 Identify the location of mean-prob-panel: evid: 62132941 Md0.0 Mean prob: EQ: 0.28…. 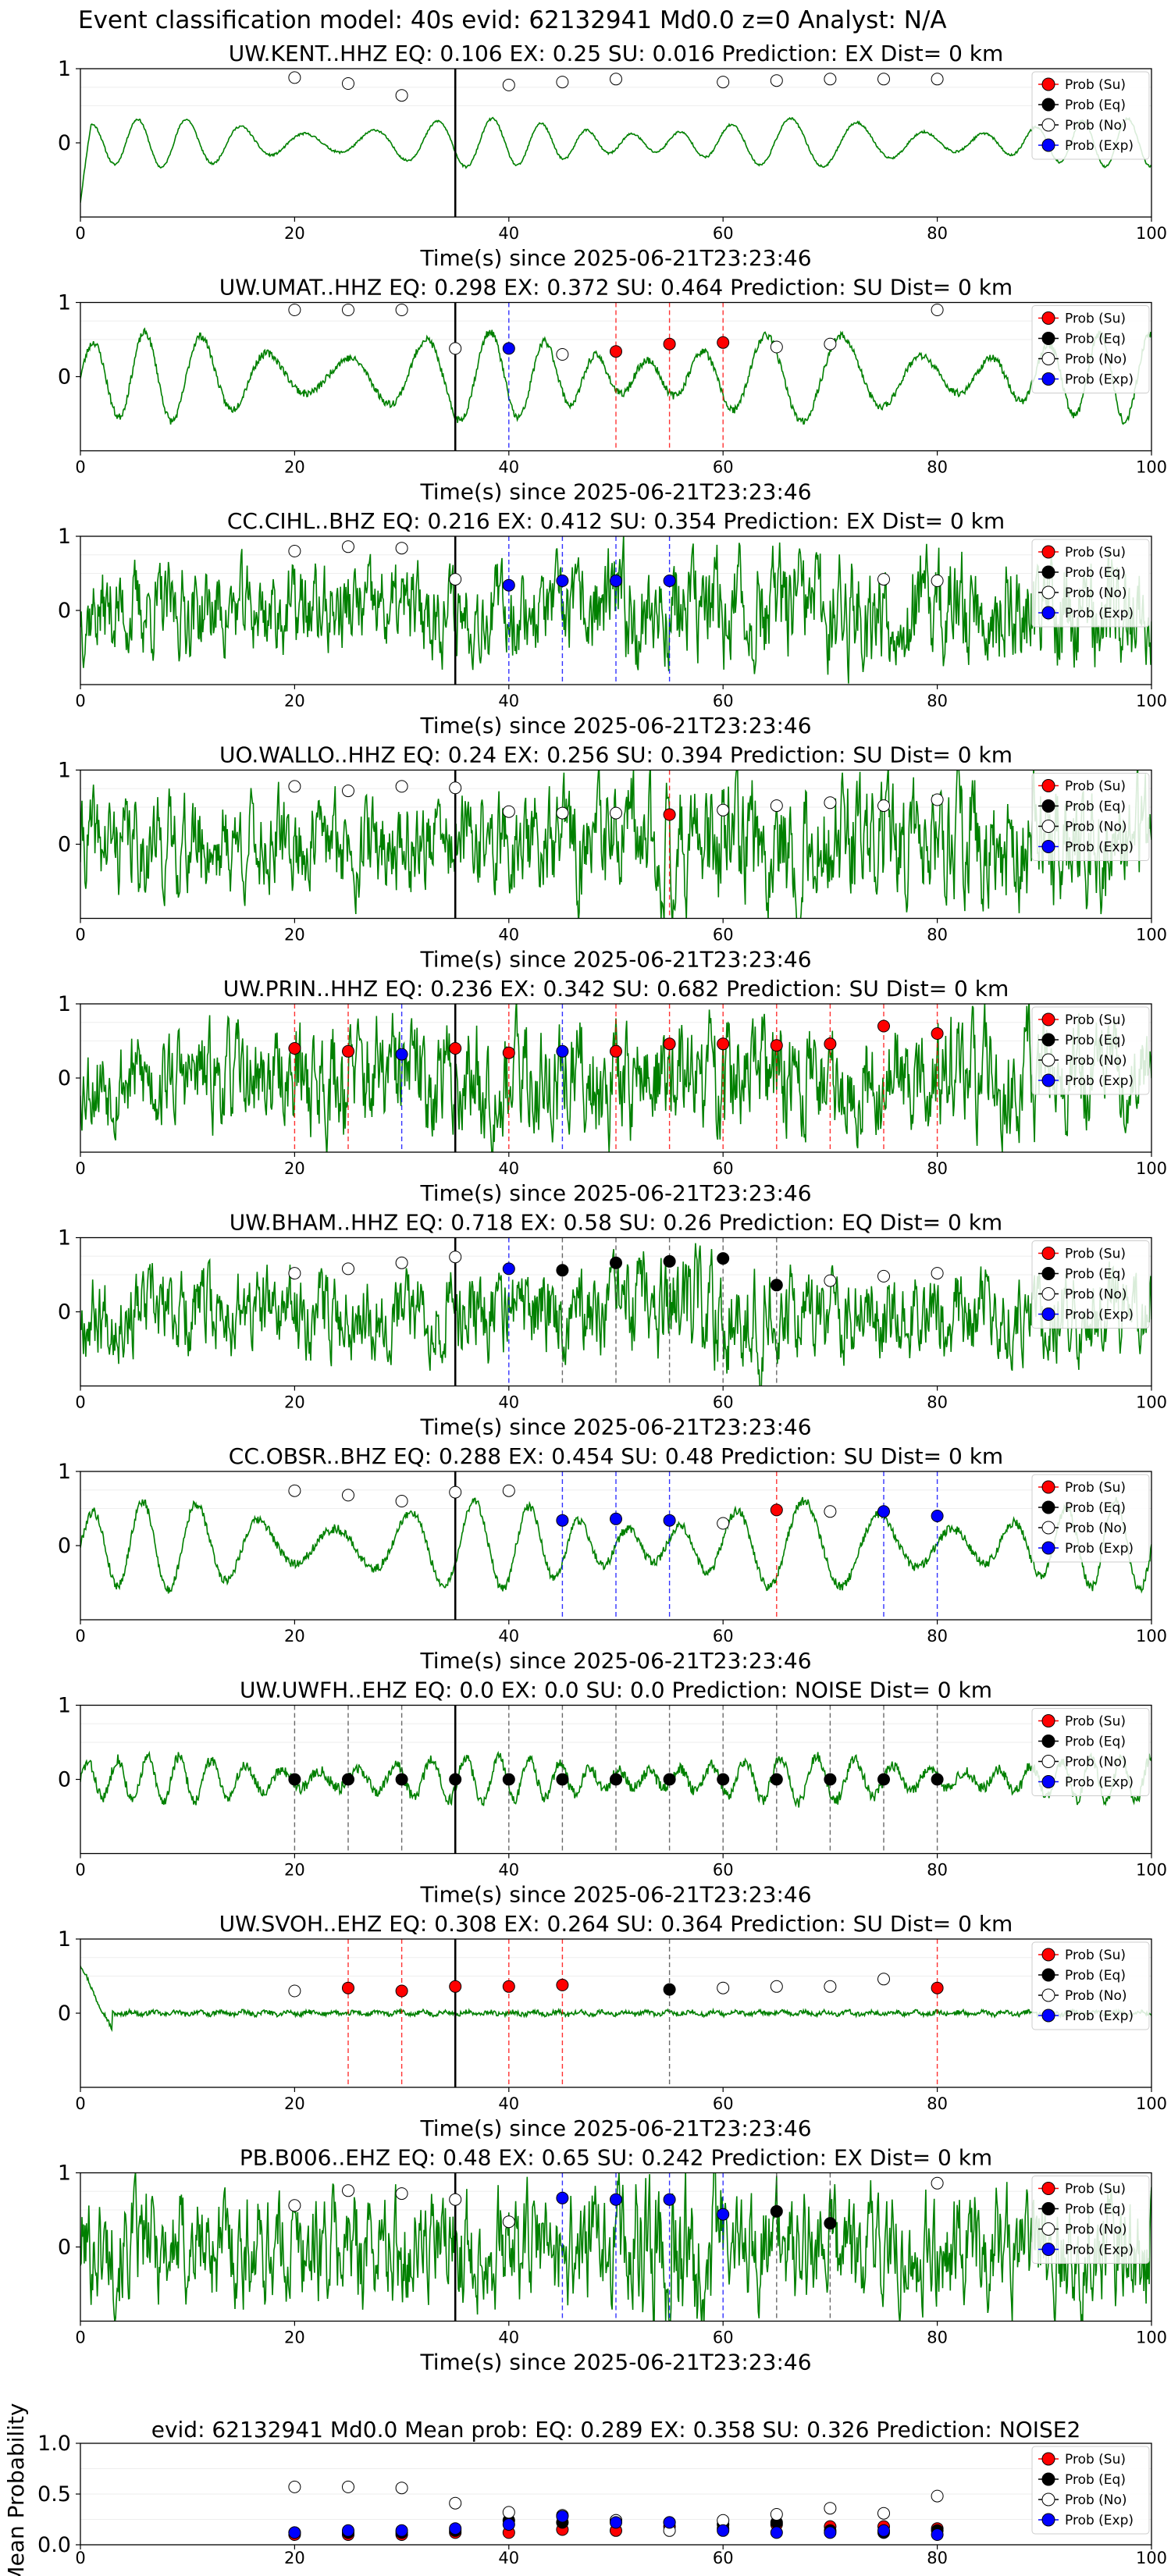
(585, 2489).